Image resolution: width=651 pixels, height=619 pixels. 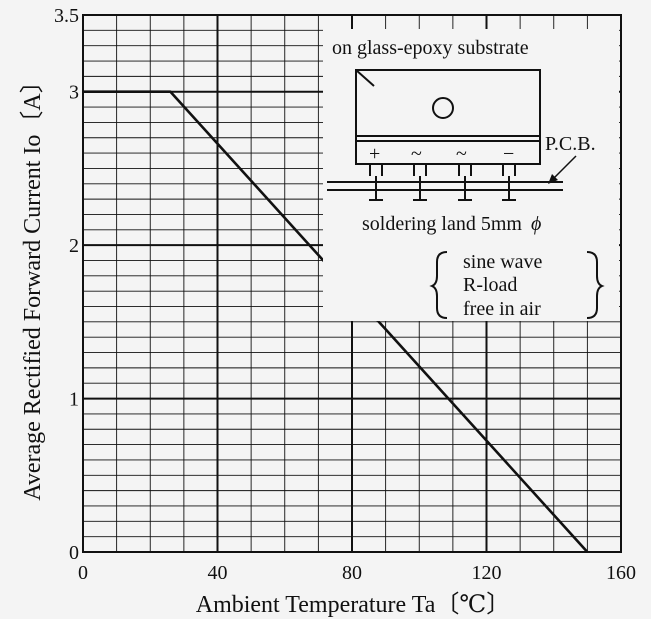 I want to click on y-tick-labels: 0 1 2 3 3.5, so click(x=66, y=284).